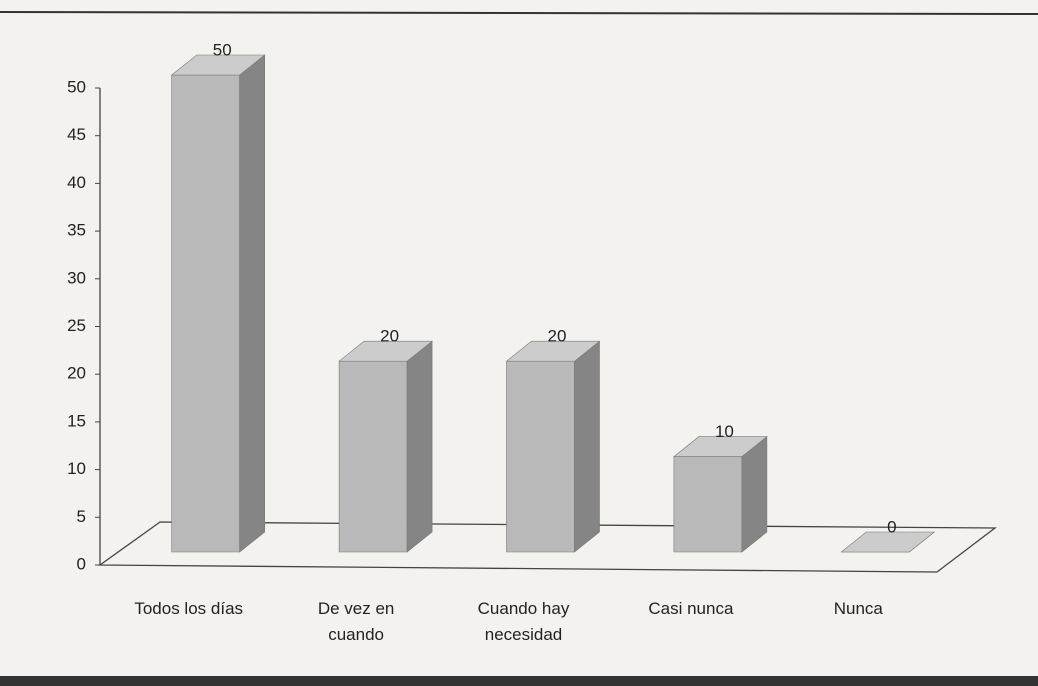 This screenshot has width=1038, height=686. I want to click on data-label: 50, so click(222, 49).